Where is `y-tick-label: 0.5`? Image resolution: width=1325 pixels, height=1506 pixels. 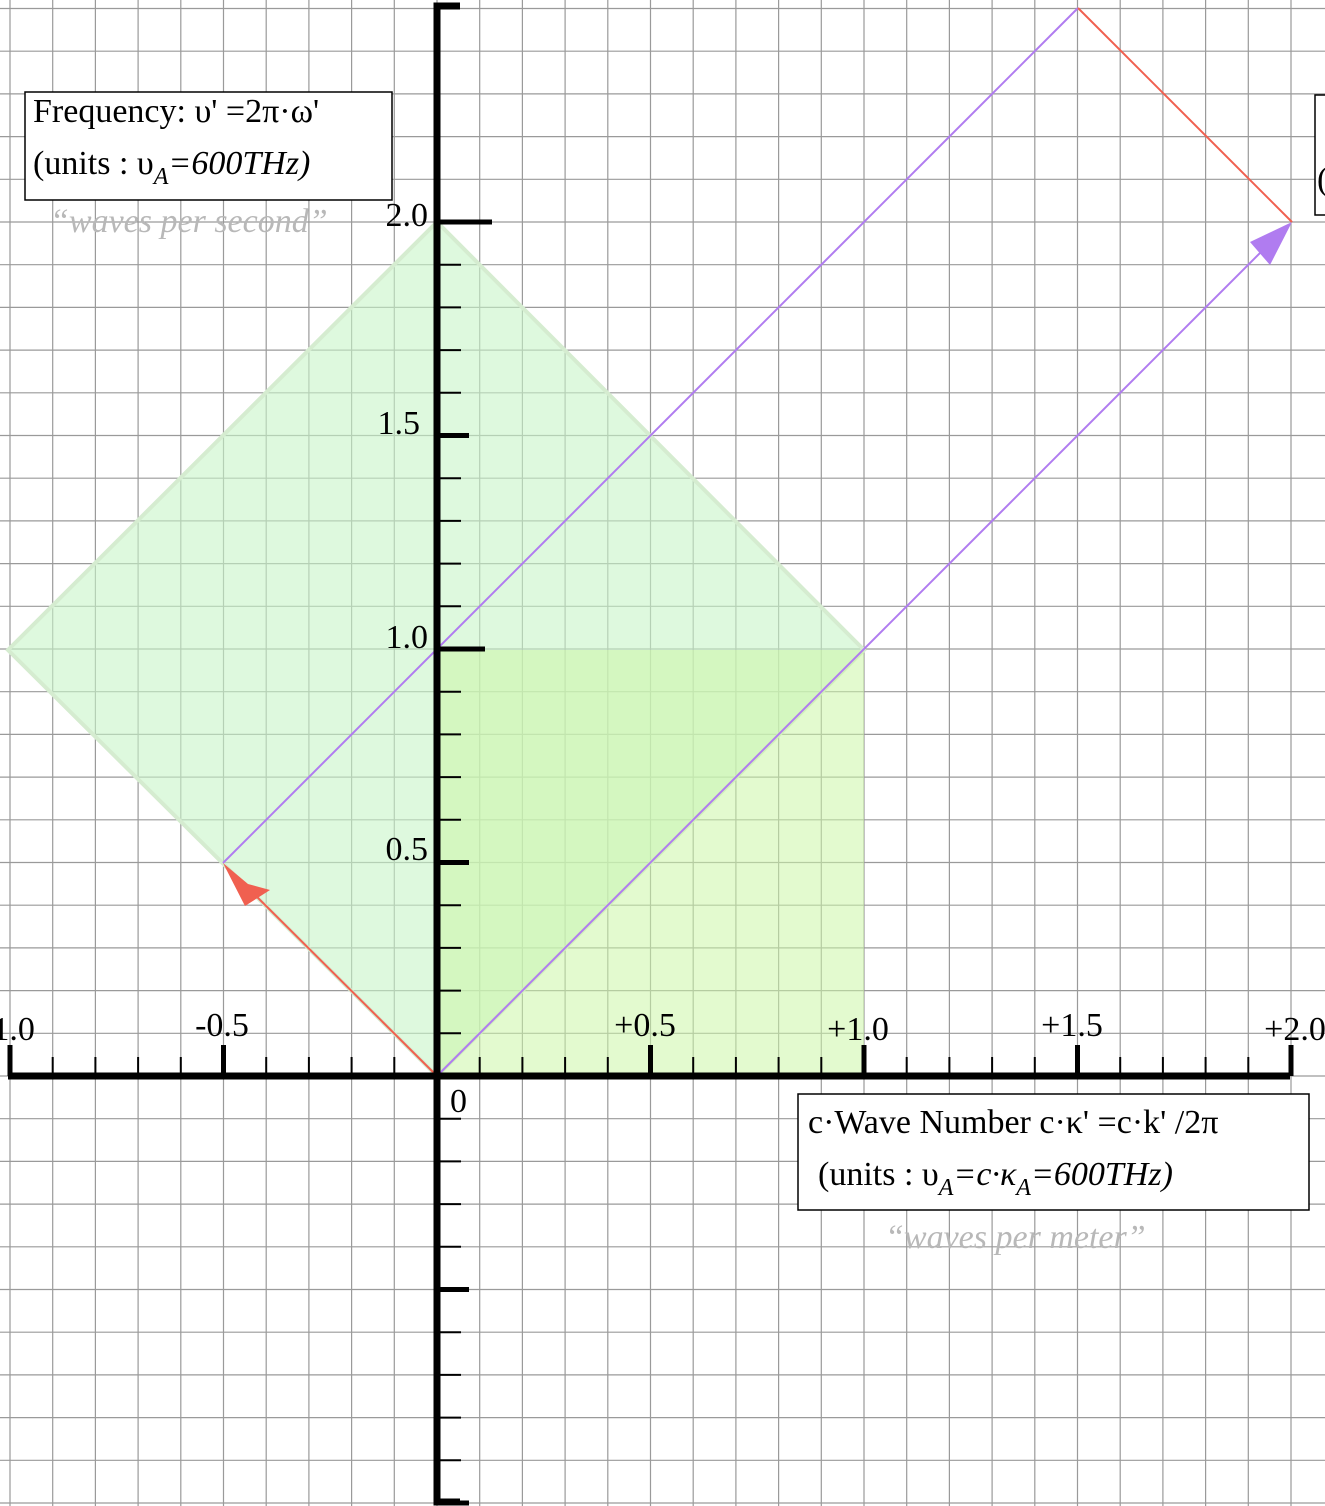 y-tick-label: 0.5 is located at coordinates (407, 849).